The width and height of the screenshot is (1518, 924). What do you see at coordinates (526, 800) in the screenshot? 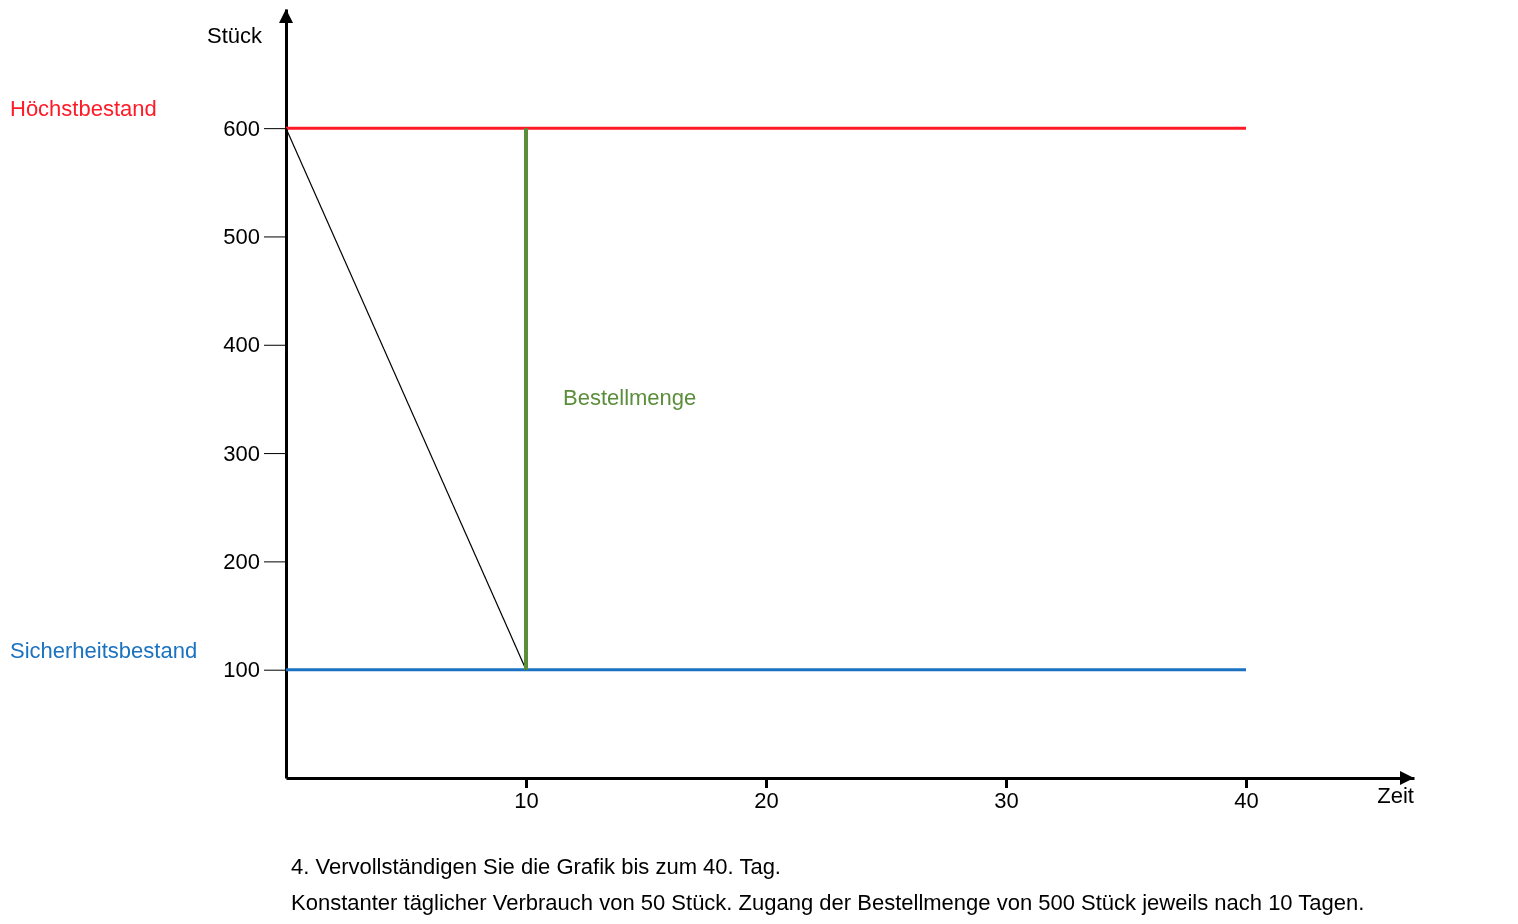
I see `x-tick-label: 10` at bounding box center [526, 800].